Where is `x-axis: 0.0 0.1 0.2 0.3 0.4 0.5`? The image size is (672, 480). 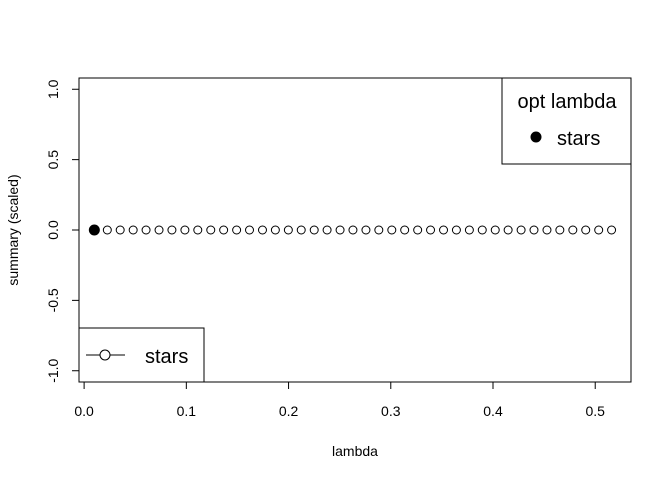 x-axis: 0.0 0.1 0.2 0.3 0.4 0.5 is located at coordinates (339, 400).